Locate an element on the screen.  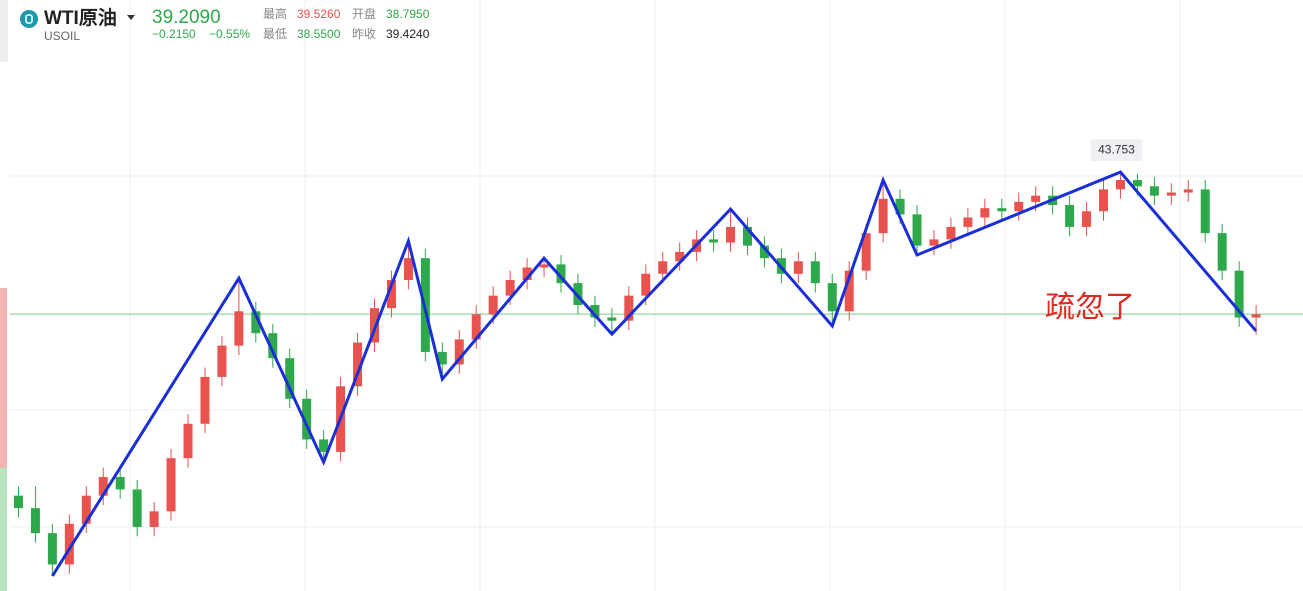
prev-label: 昨收 is located at coordinates (364, 34).